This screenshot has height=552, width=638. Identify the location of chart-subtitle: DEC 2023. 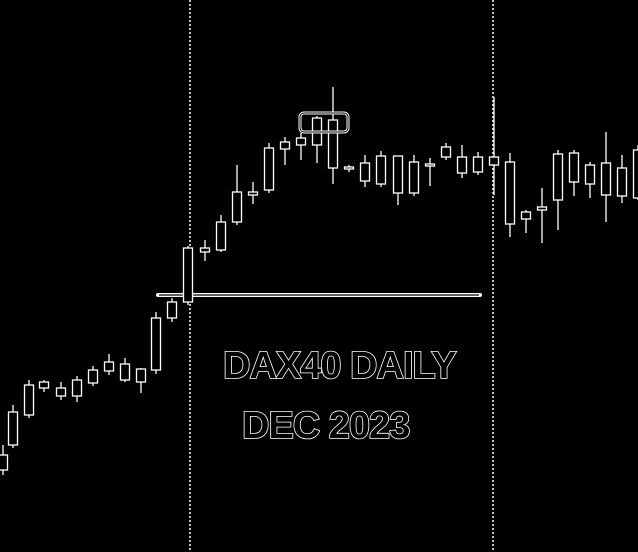
(325, 426).